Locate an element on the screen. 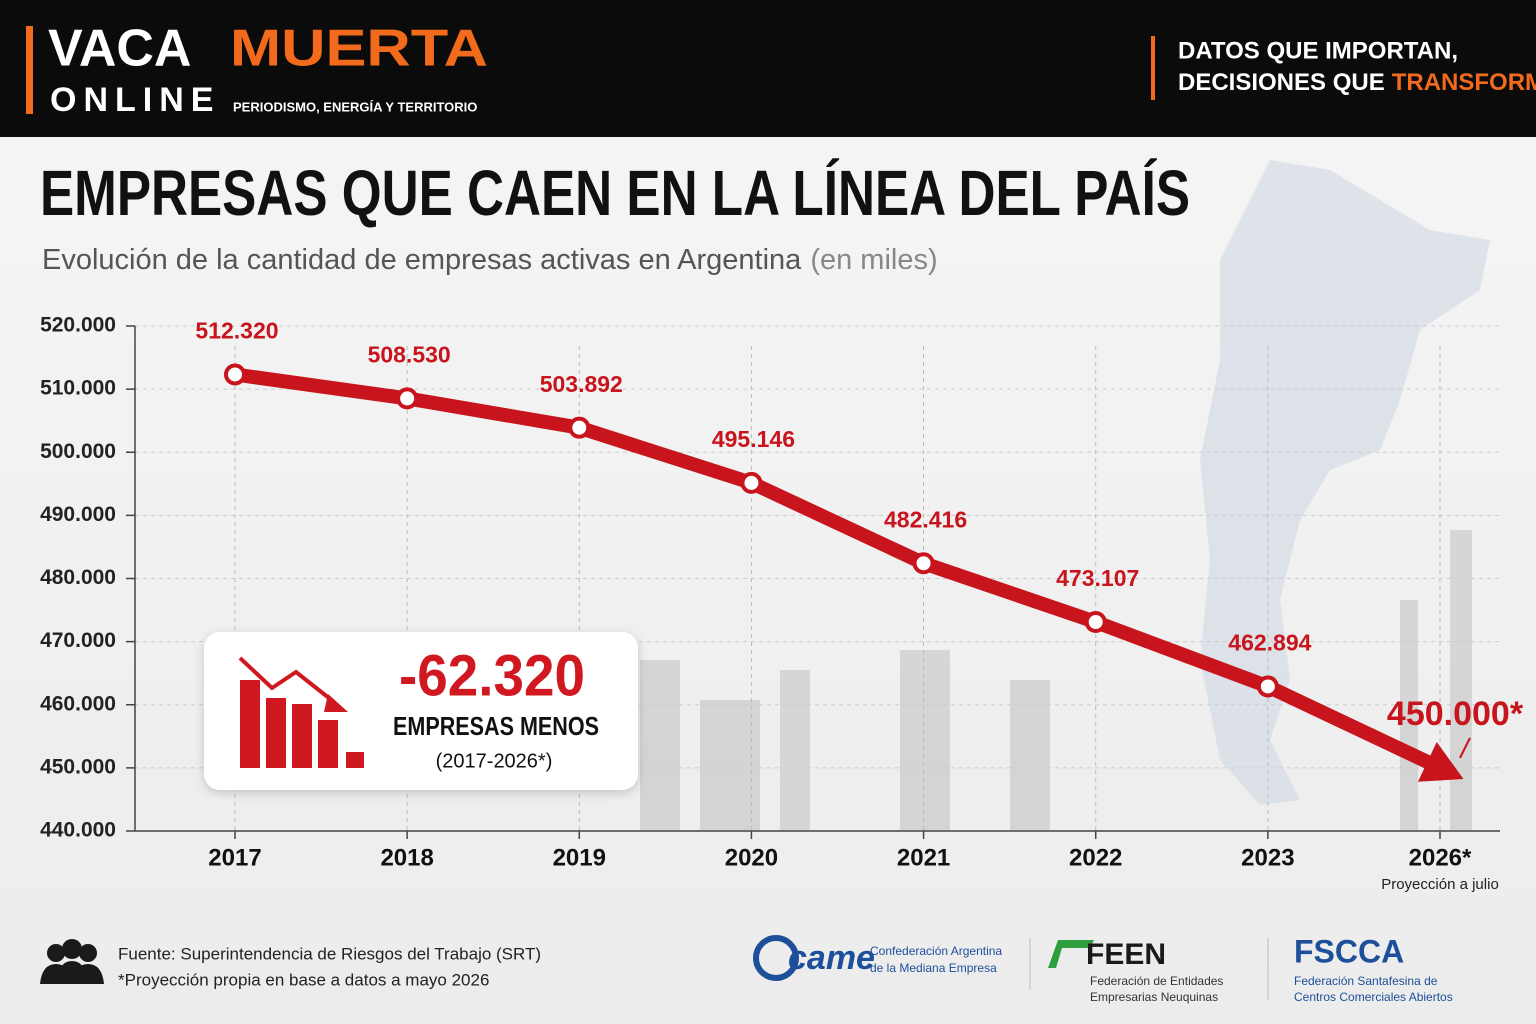 Image resolution: width=1536 pixels, height=1024 pixels. callout-box is located at coordinates (421, 711).